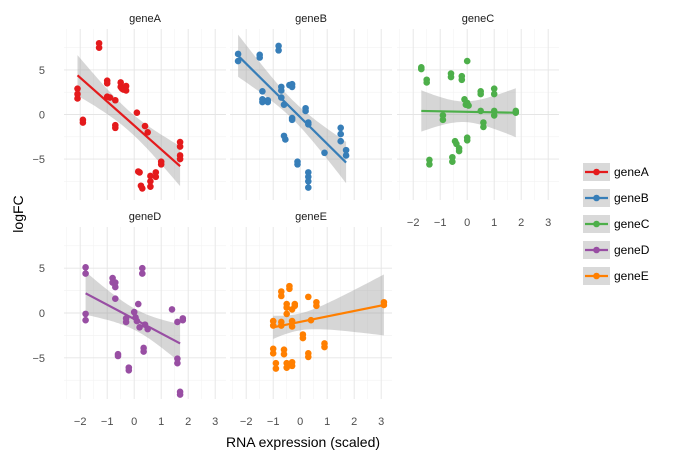 The width and height of the screenshot is (676, 461). Describe the element at coordinates (328, 316) in the screenshot. I see `trend-line-geneE` at that location.